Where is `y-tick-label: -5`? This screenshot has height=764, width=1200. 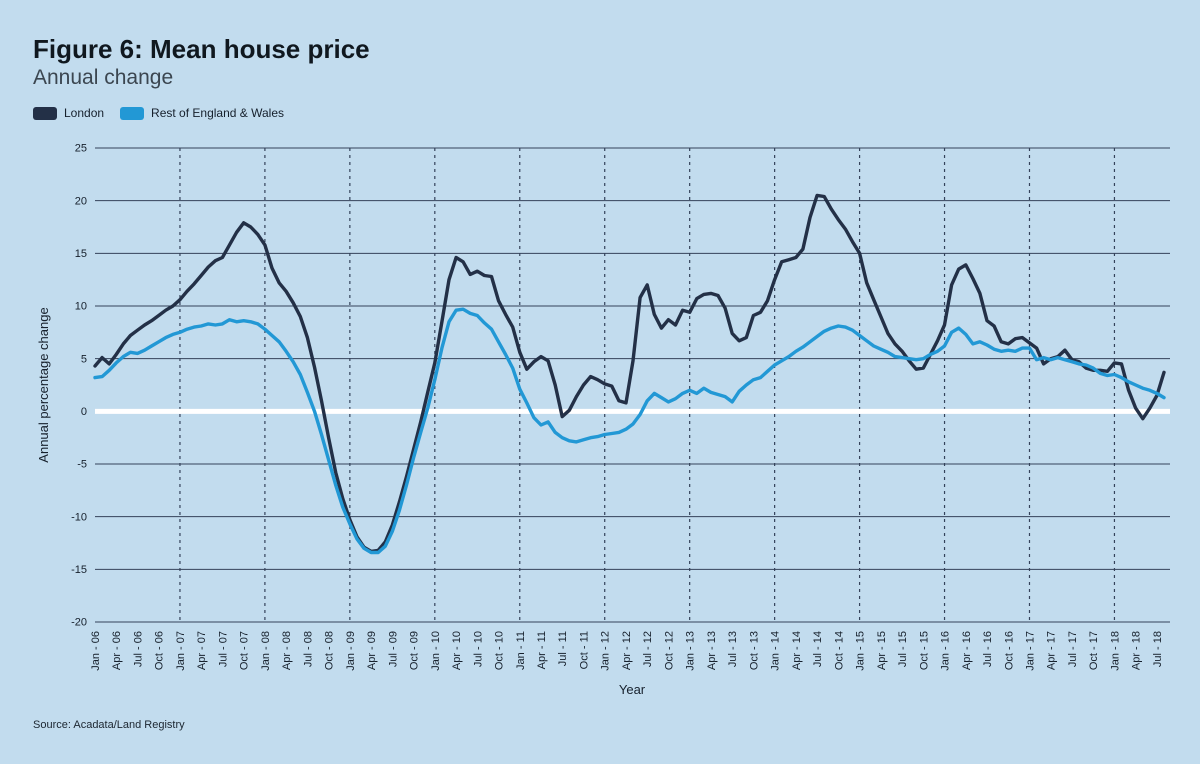 y-tick-label: -5 is located at coordinates (82, 465).